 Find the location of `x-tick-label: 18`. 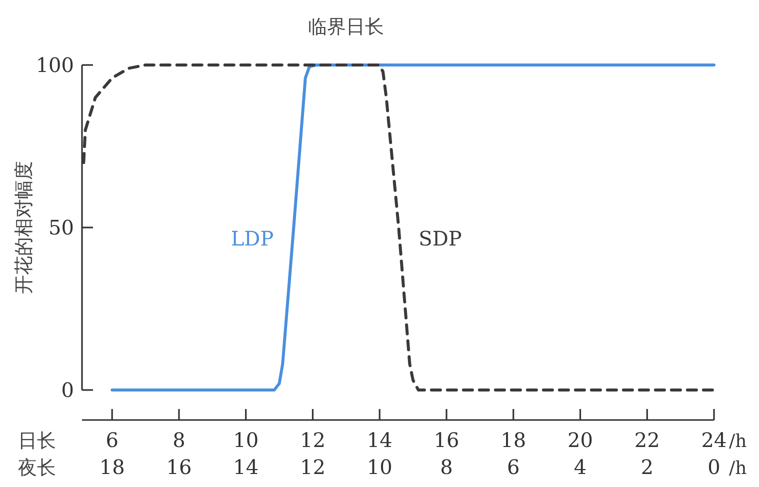

x-tick-label: 18 is located at coordinates (513, 440).